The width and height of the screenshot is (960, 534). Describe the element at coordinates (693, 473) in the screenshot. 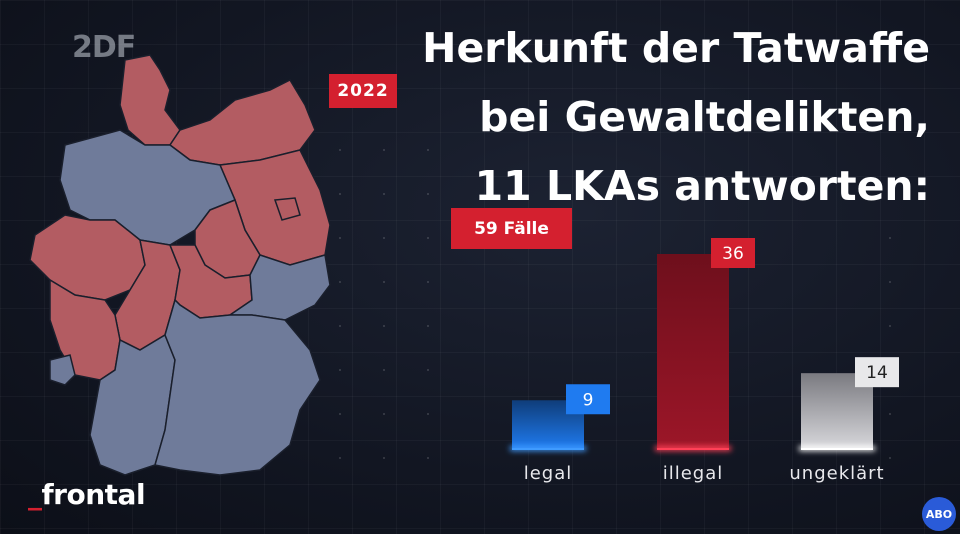

I see `category-label-illegal: illegal` at that location.